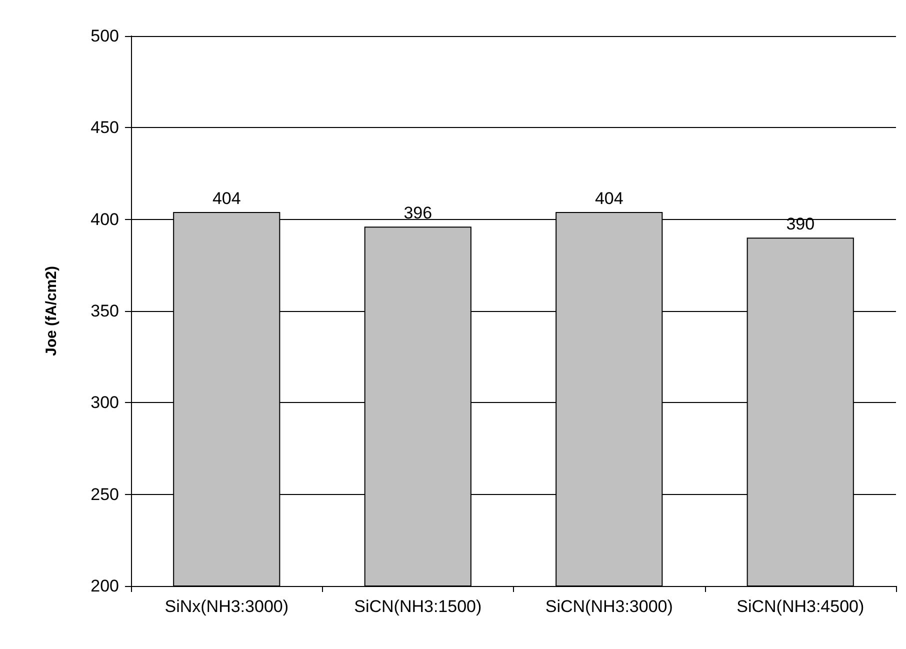 Image resolution: width=906 pixels, height=649 pixels. Describe the element at coordinates (104, 494) in the screenshot. I see `y-tick-label: 250` at that location.